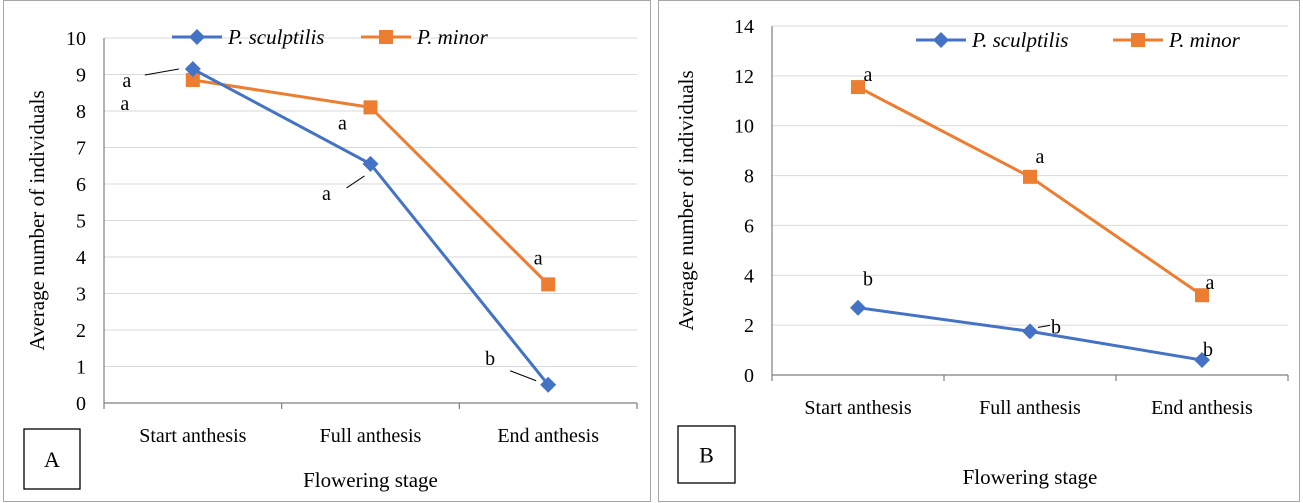  What do you see at coordinates (744, 77) in the screenshot?
I see `y-tick-label: 12` at bounding box center [744, 77].